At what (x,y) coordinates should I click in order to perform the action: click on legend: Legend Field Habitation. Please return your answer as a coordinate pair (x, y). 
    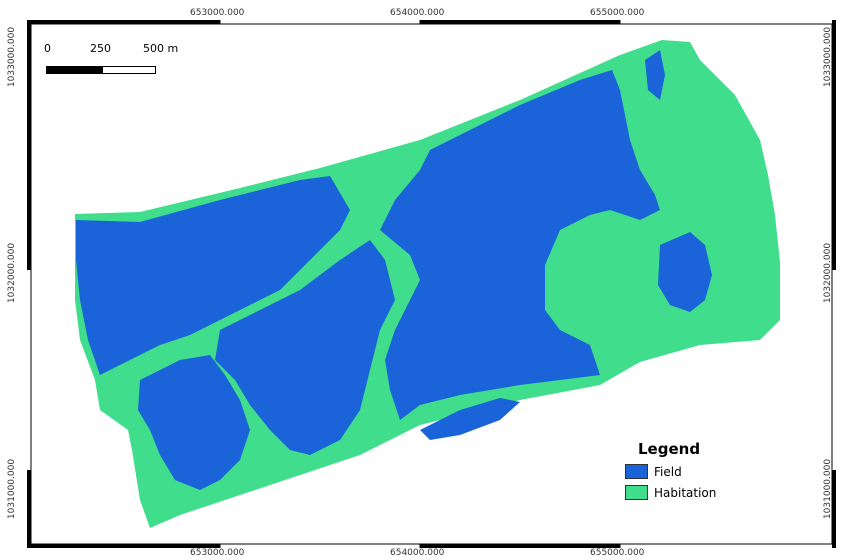
    Looking at the image, I should click on (695, 471).